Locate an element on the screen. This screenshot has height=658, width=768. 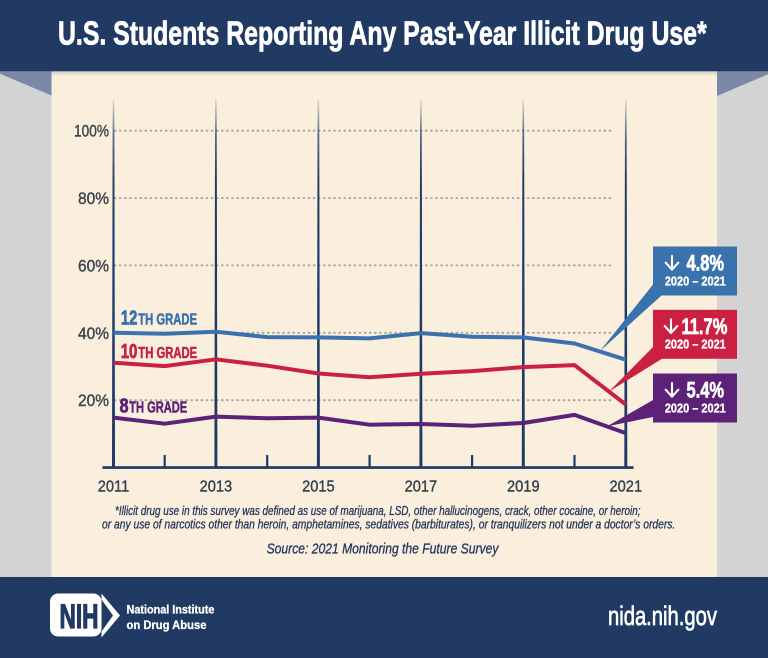
svg-text: 40% is located at coordinates (93, 333).